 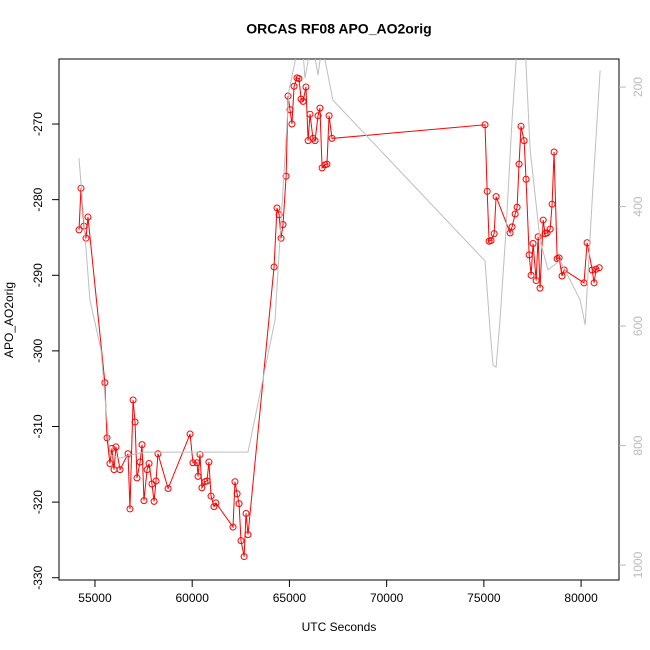 What do you see at coordinates (38, 199) in the screenshot?
I see `y-tick-label: -280` at bounding box center [38, 199].